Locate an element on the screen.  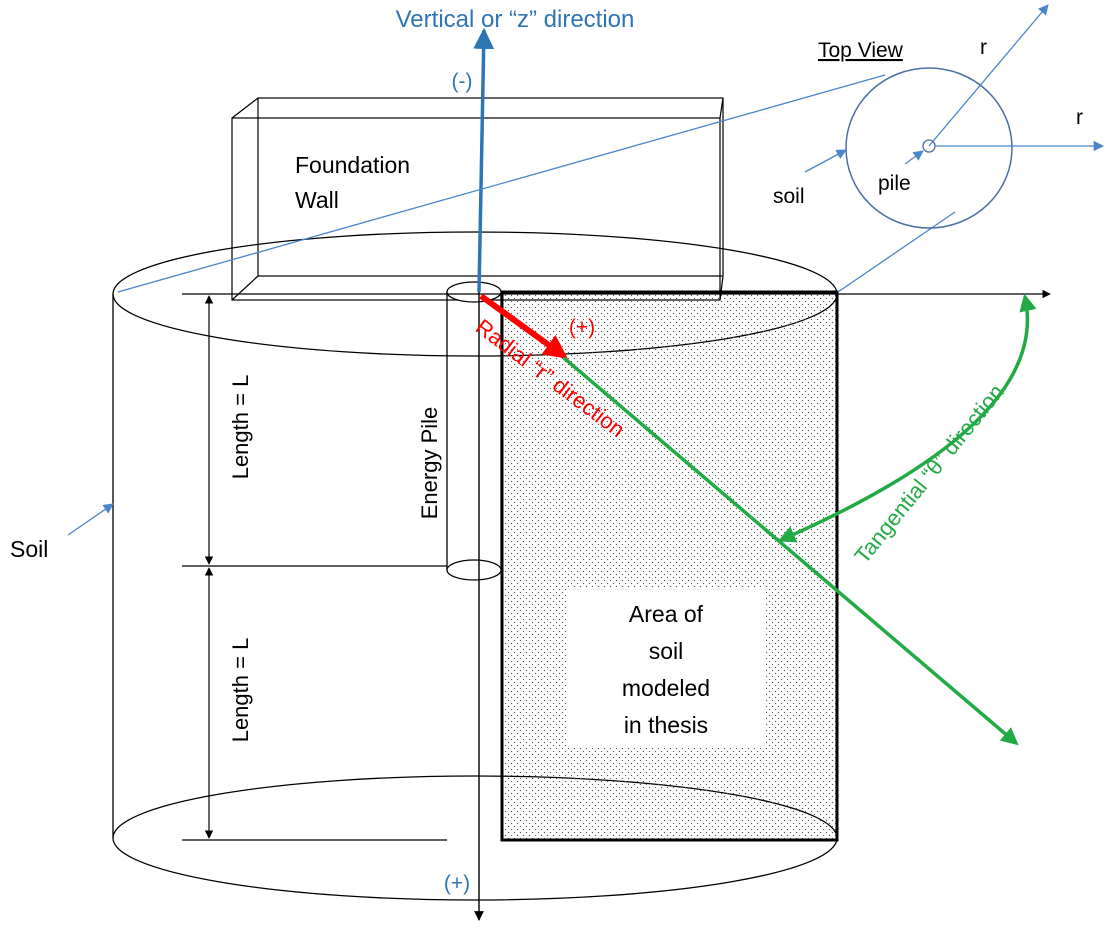
top-view-circle is located at coordinates (929, 148).